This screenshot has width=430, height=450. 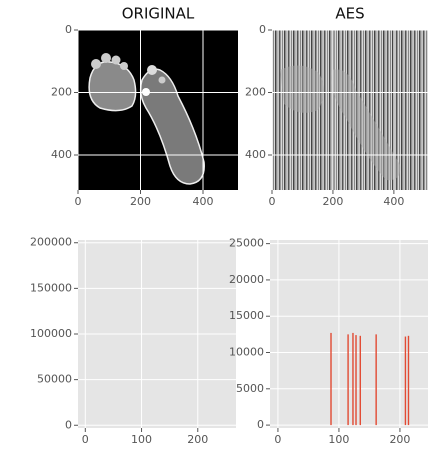 I want to click on chart-title: ORIGINAL, so click(x=158, y=14).